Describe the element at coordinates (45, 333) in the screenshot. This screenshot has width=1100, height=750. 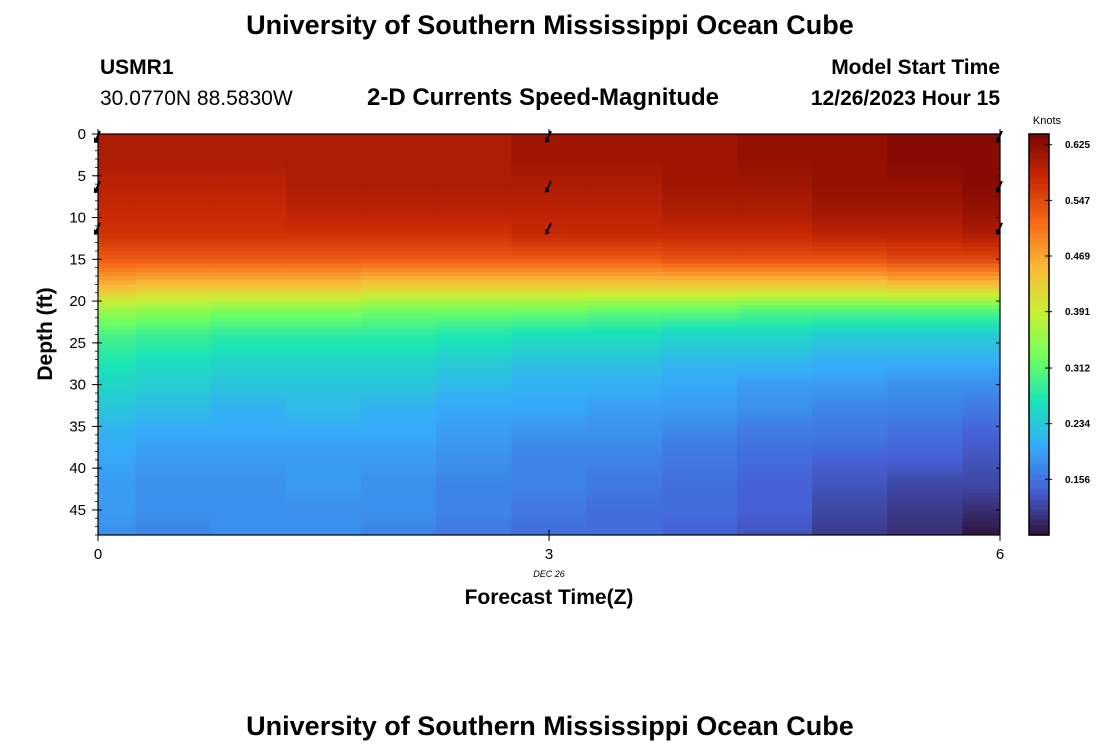
I see `y-axis-label: Depth (ft)` at that location.